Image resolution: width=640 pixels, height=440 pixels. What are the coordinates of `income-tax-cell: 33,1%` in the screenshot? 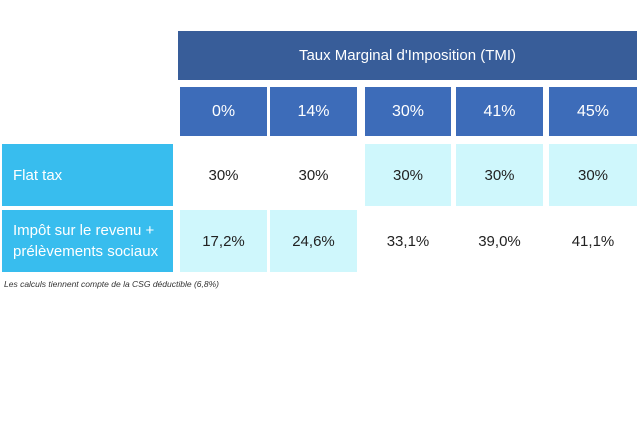 It's located at (408, 241).